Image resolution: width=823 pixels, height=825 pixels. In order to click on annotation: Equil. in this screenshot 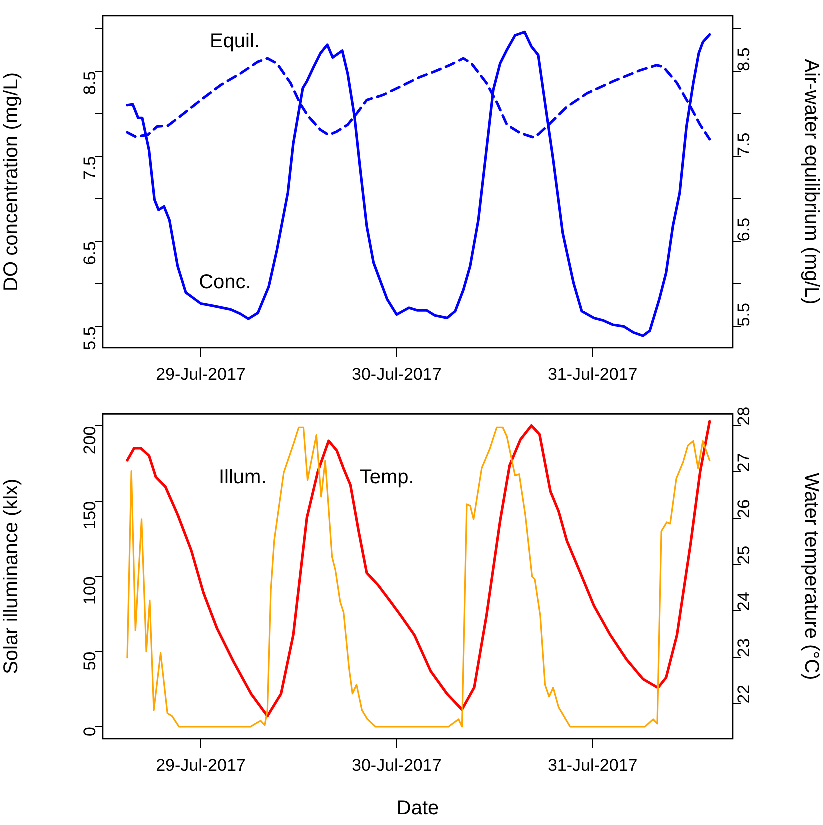, I will do `click(235, 41)`.